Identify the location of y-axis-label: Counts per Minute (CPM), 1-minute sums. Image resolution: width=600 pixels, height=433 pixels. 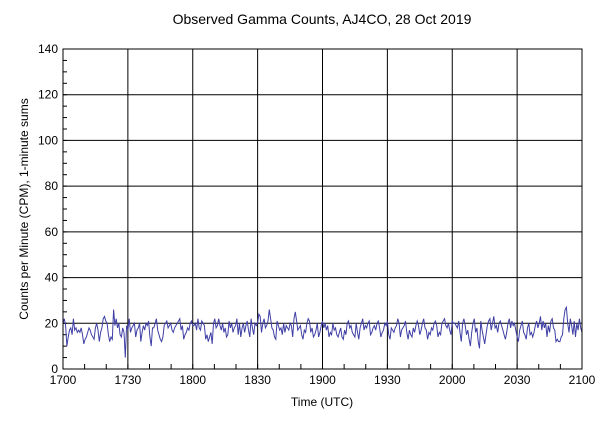
(24, 208).